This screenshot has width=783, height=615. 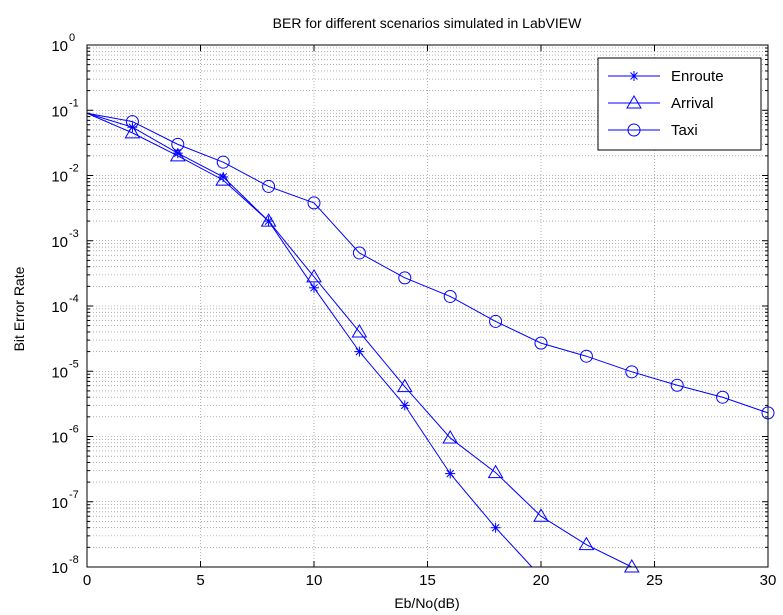 I want to click on legend-label: Enroute, so click(x=697, y=76).